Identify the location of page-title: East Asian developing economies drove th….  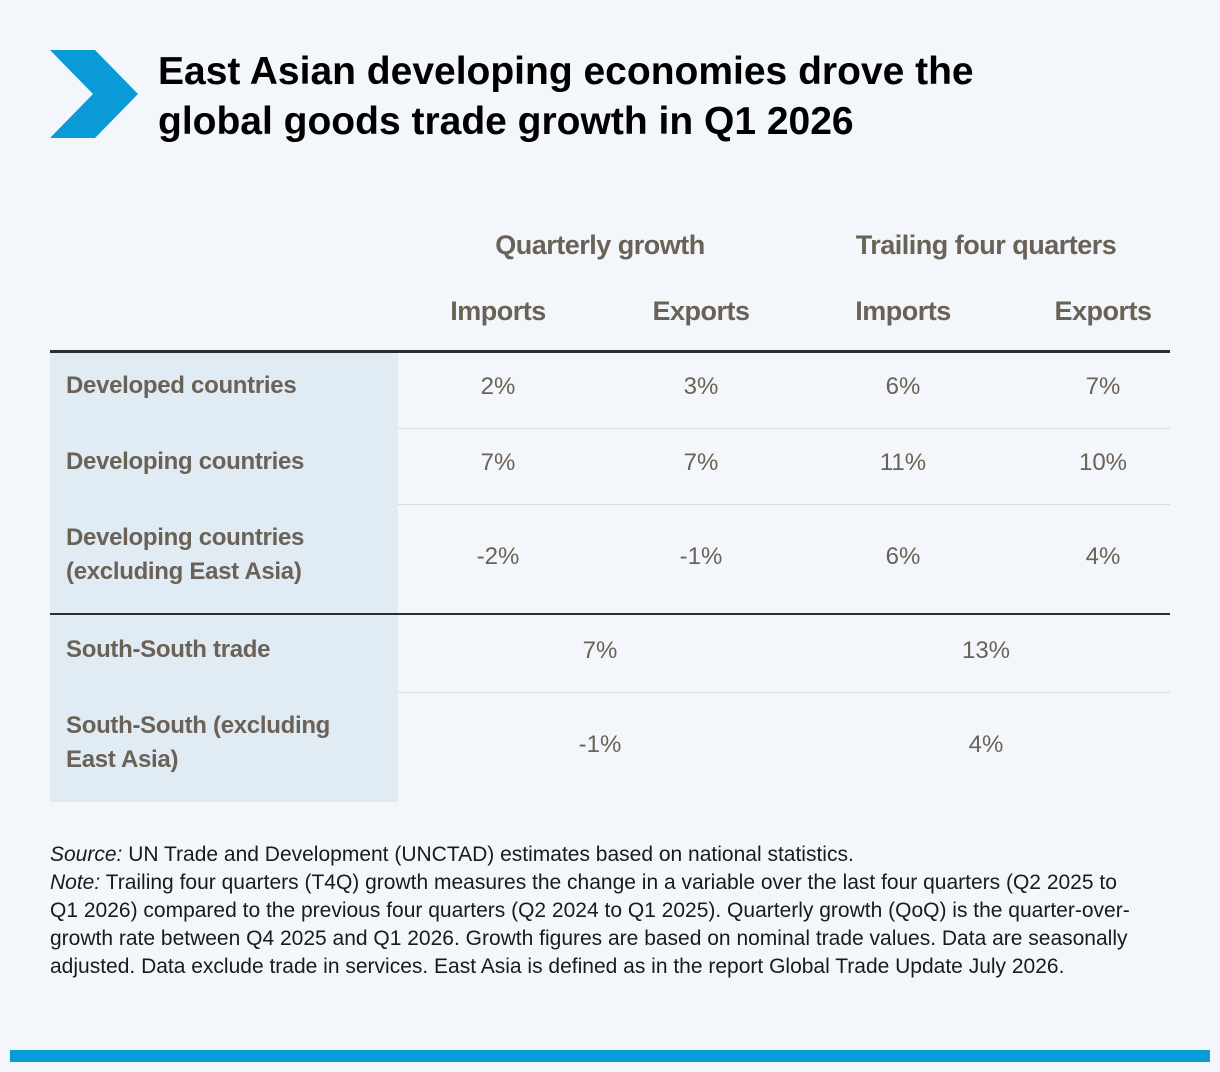
(658, 97).